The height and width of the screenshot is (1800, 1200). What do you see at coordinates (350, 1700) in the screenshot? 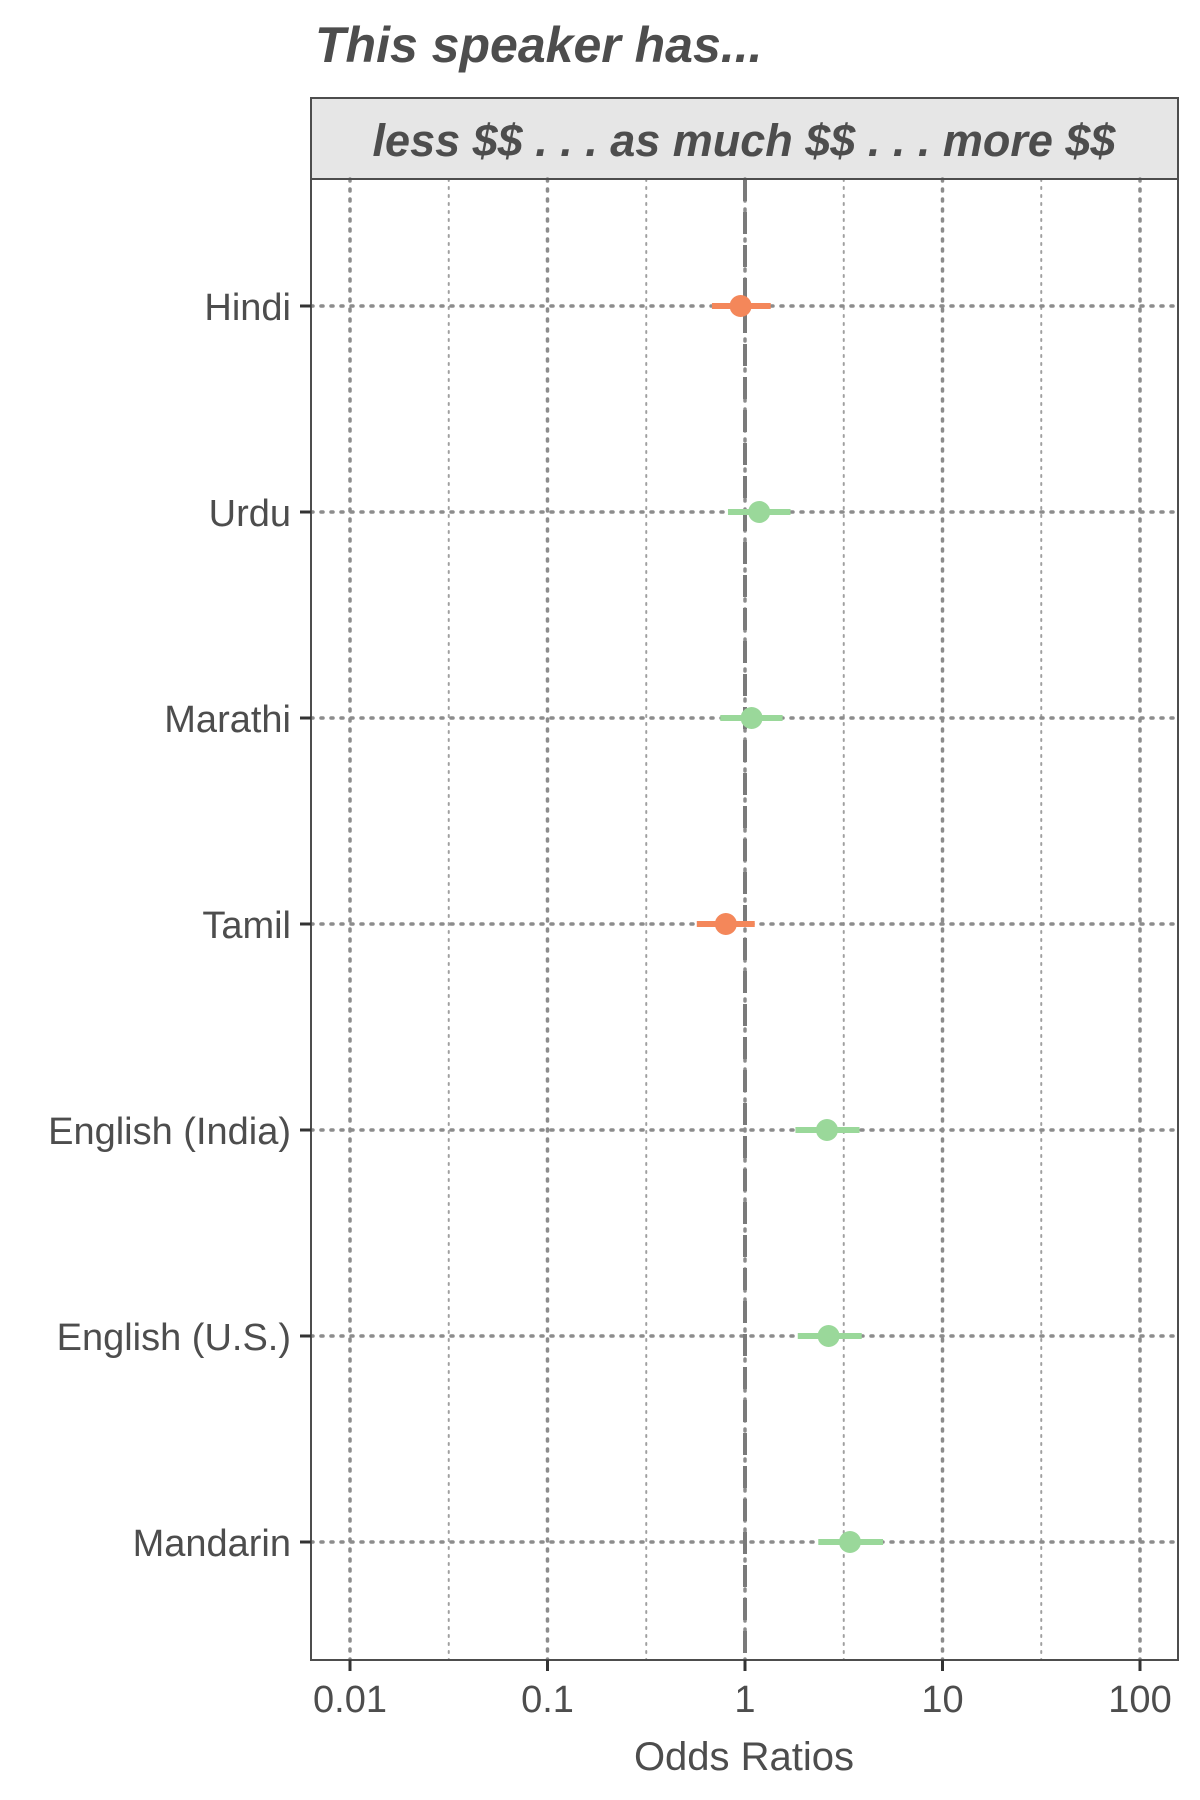
I see `x-tick-label-0: 0.01` at bounding box center [350, 1700].